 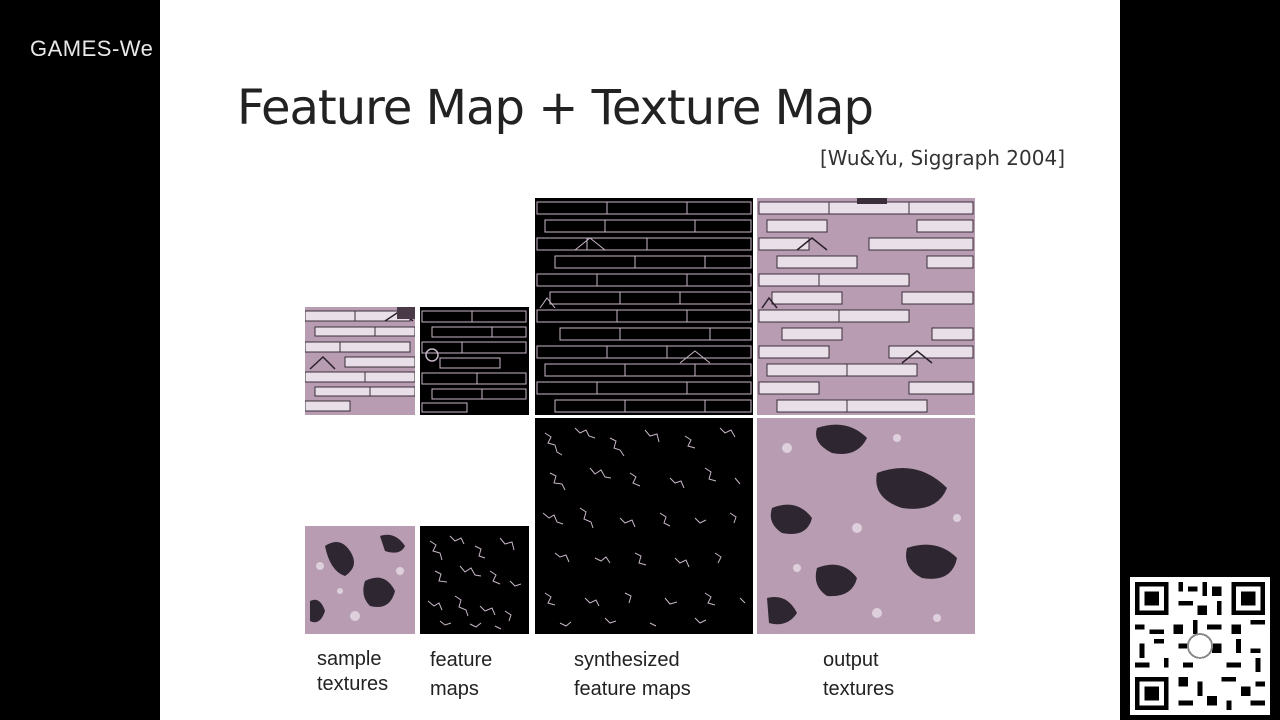 I want to click on output-texture-brick, so click(x=866, y=306).